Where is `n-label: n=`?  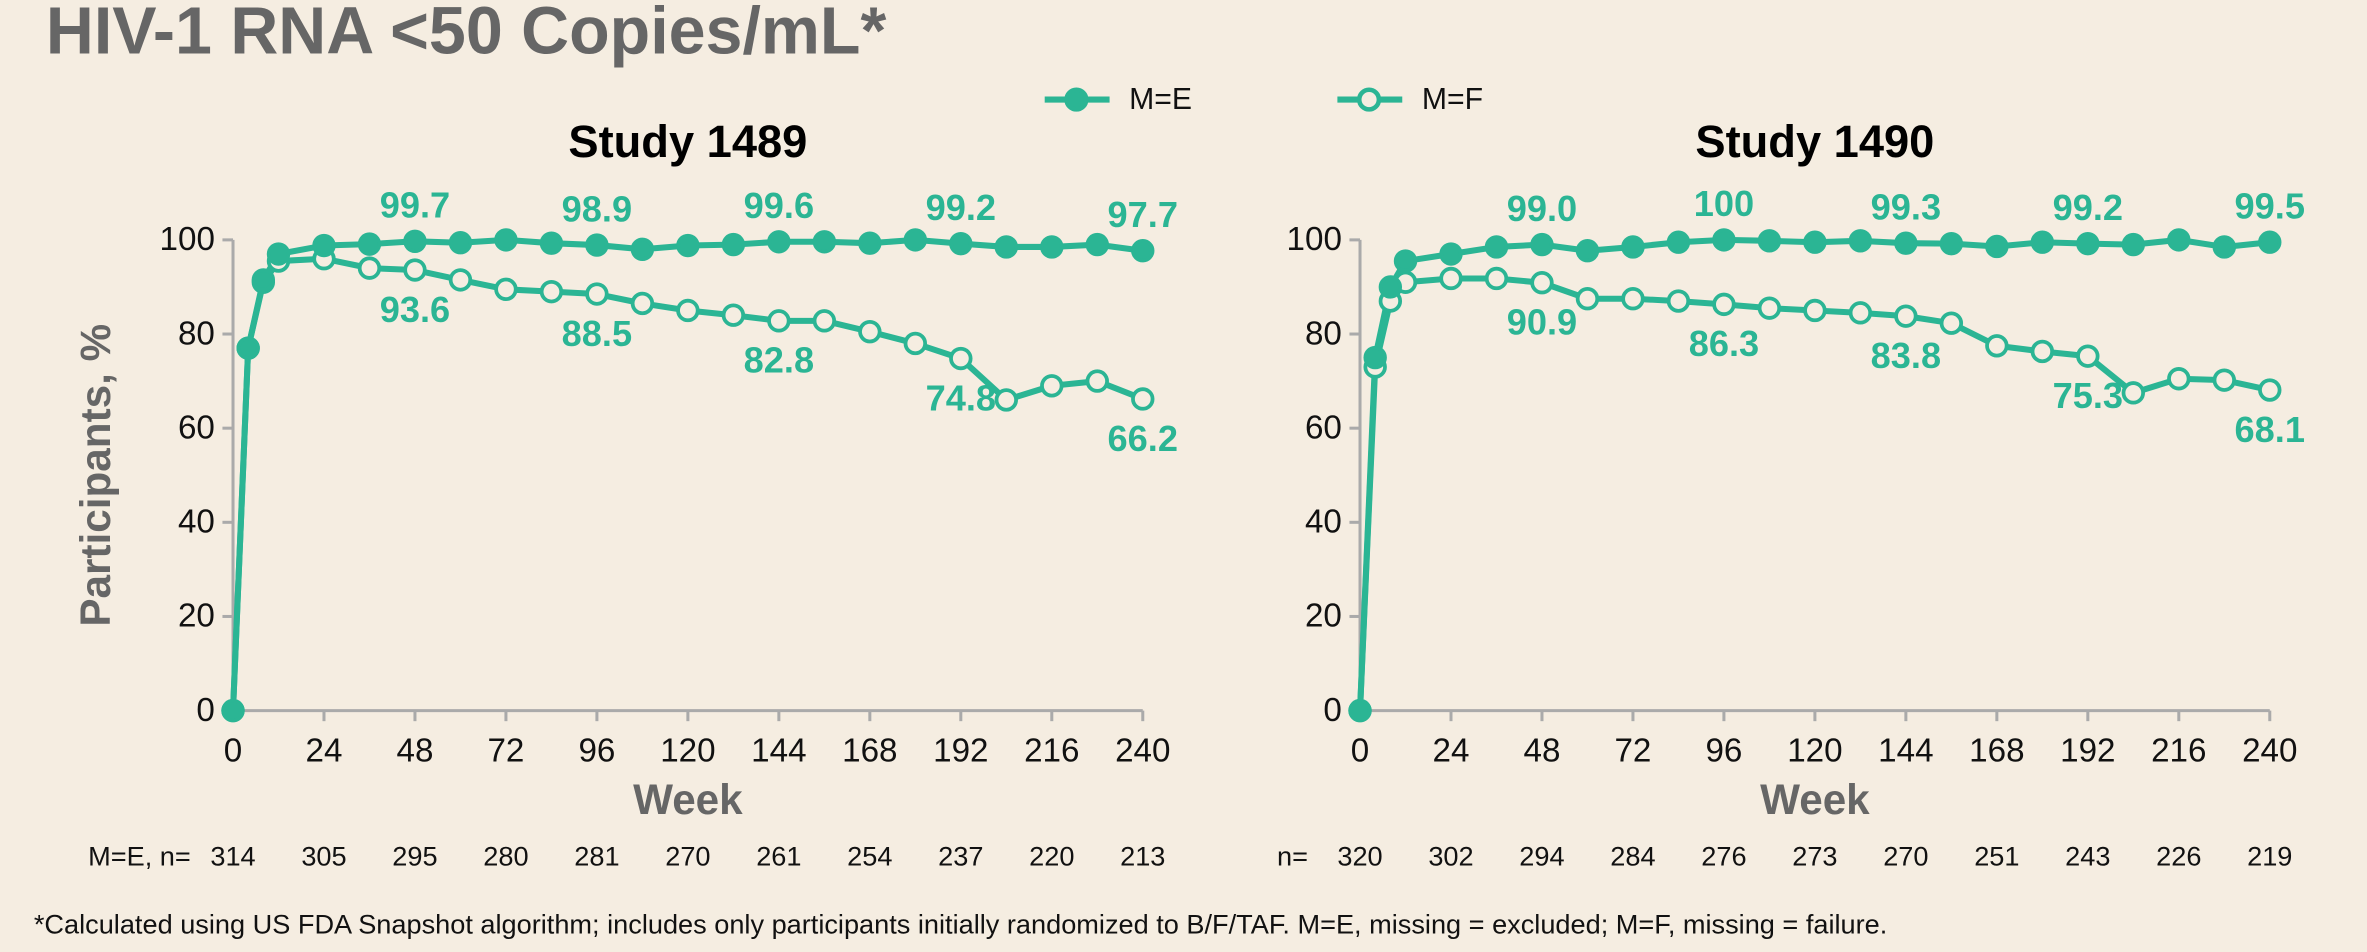 n-label: n= is located at coordinates (1292, 856).